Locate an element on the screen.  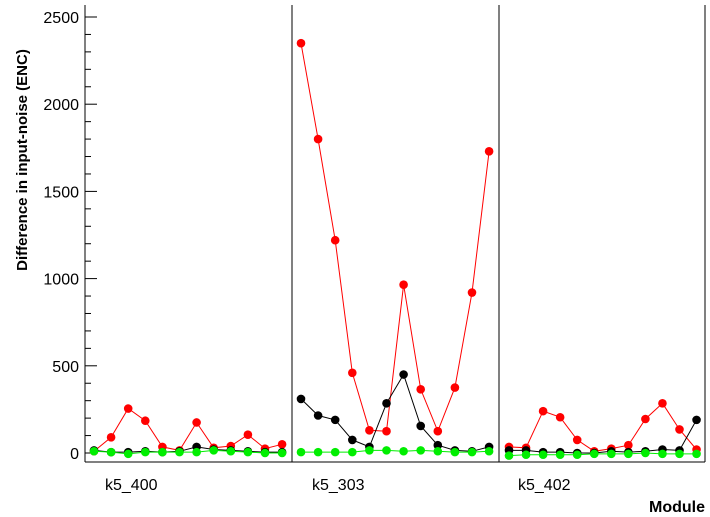
x-axis: k5_400 k5_303 k5_402 is located at coordinates (395, 473).